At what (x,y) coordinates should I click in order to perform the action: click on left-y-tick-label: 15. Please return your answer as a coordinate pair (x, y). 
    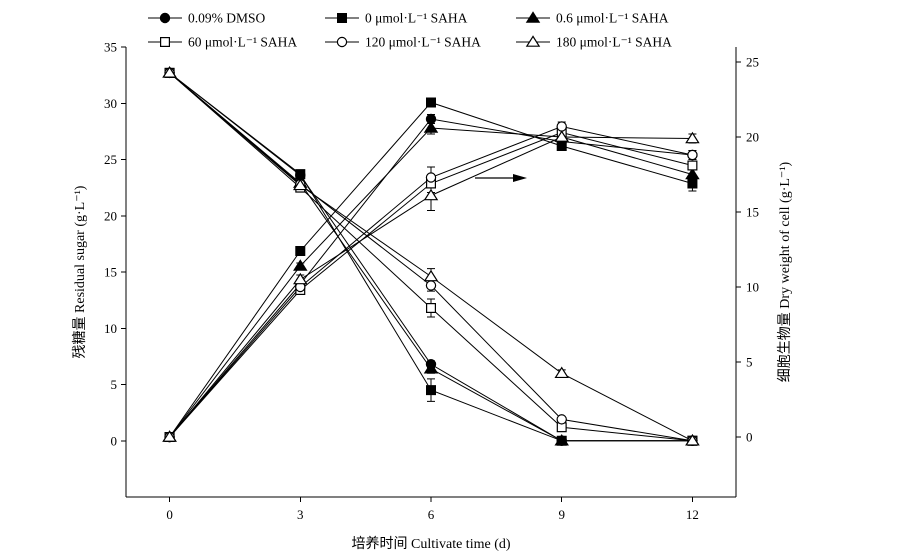
    Looking at the image, I should click on (110, 272).